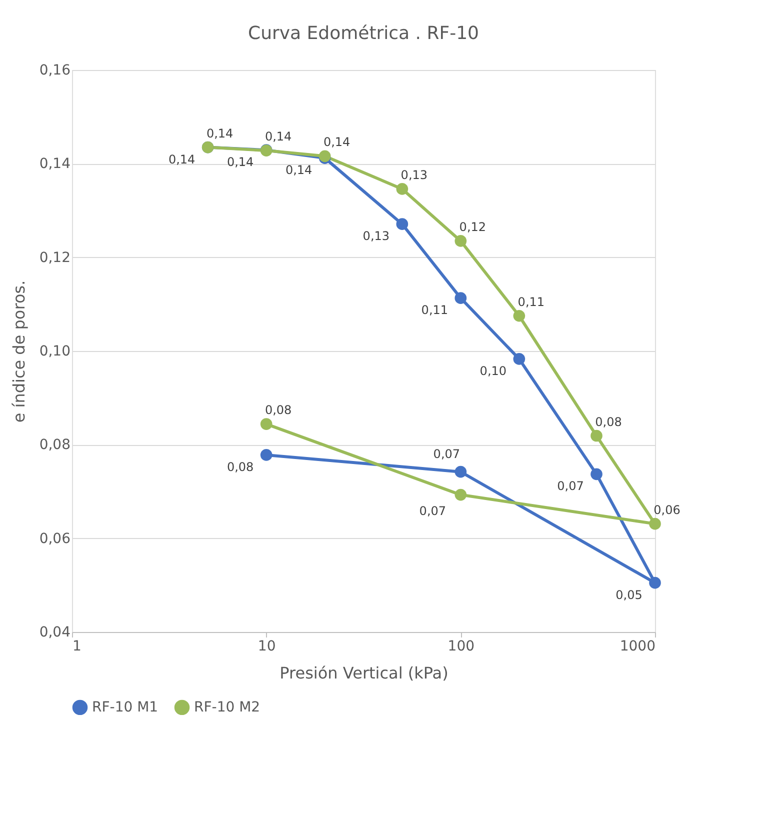  I want to click on x-tick-label: 1000, so click(638, 646).